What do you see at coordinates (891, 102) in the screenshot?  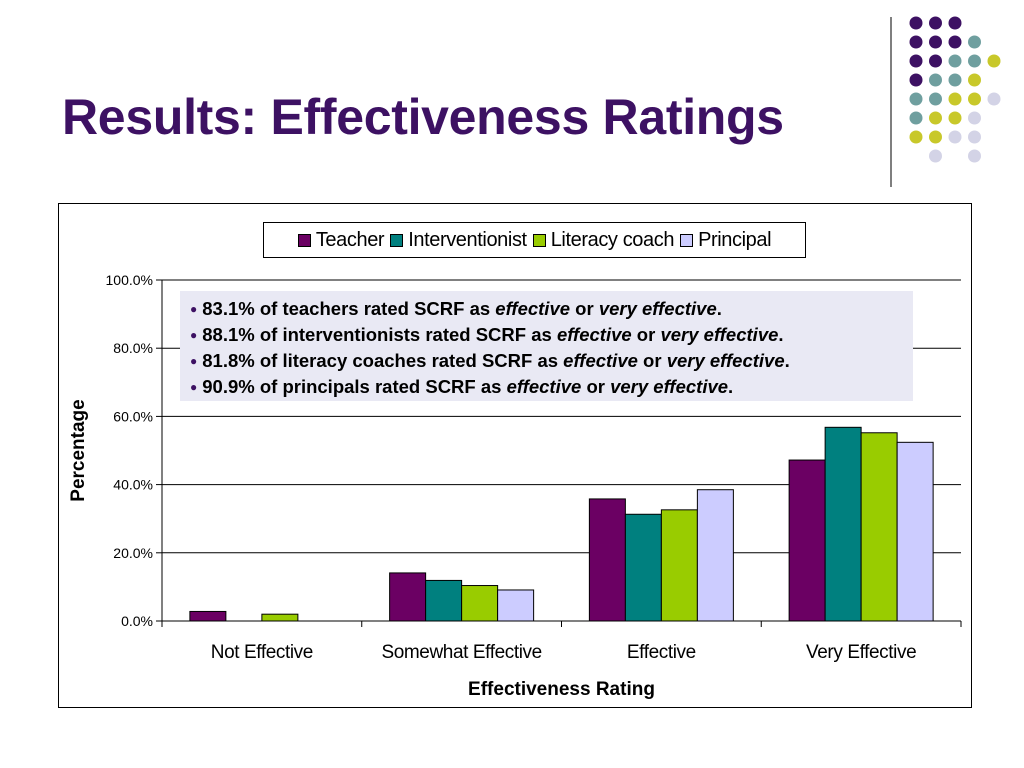 I see `title-divider` at bounding box center [891, 102].